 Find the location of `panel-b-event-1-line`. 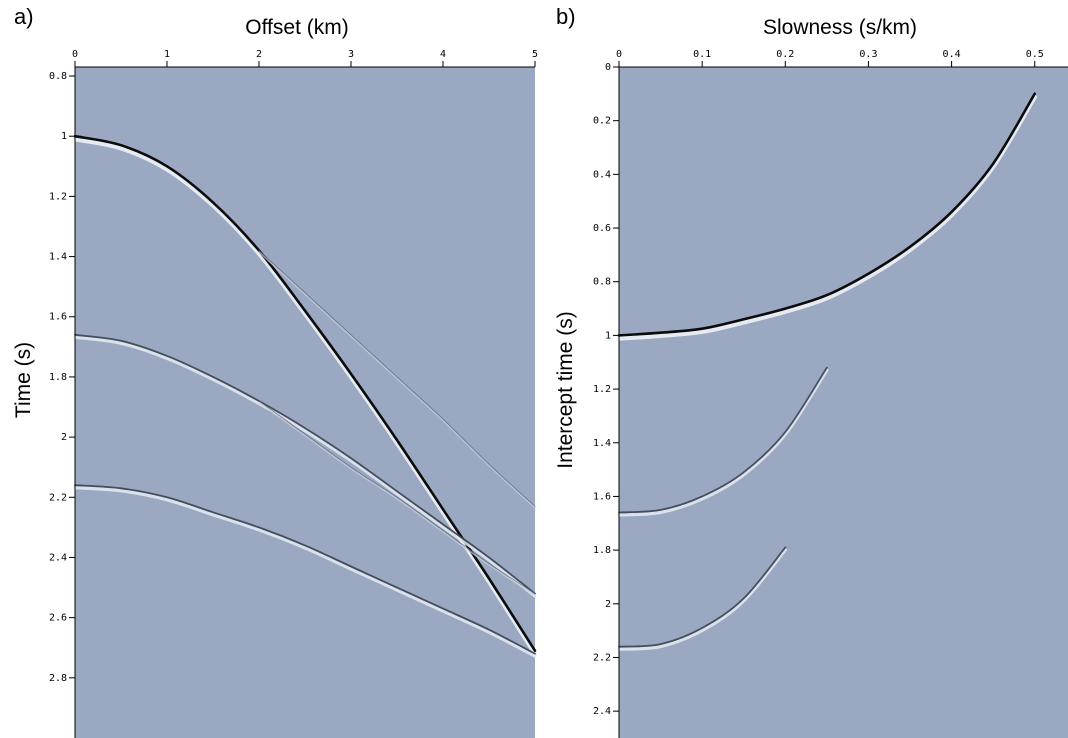

panel-b-event-1-line is located at coordinates (826, 214).